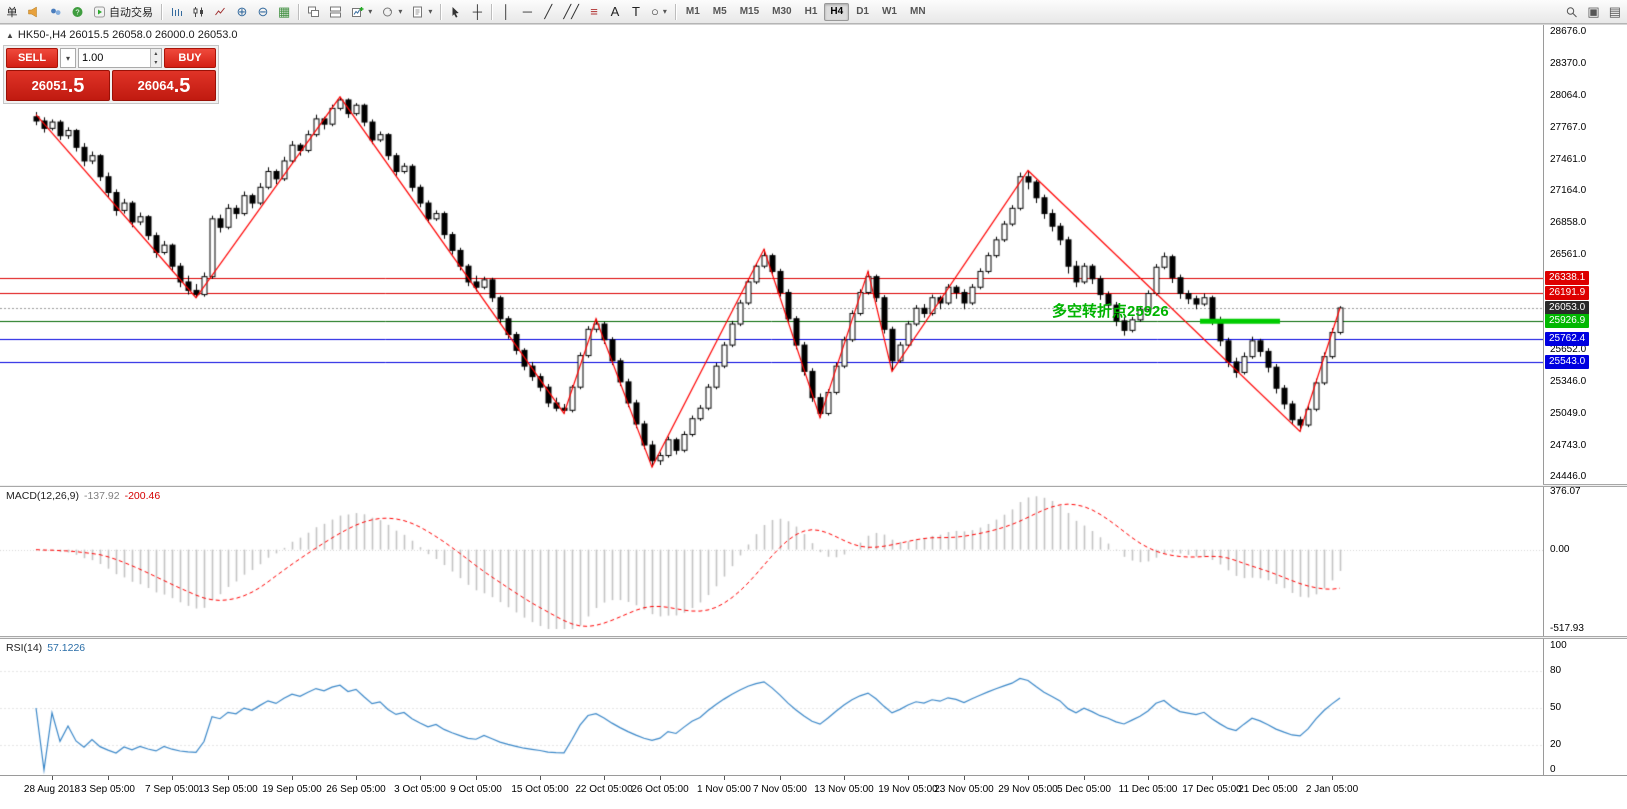 Image resolution: width=1627 pixels, height=809 pixels. I want to click on price-tick-label: 24446.0, so click(1568, 476).